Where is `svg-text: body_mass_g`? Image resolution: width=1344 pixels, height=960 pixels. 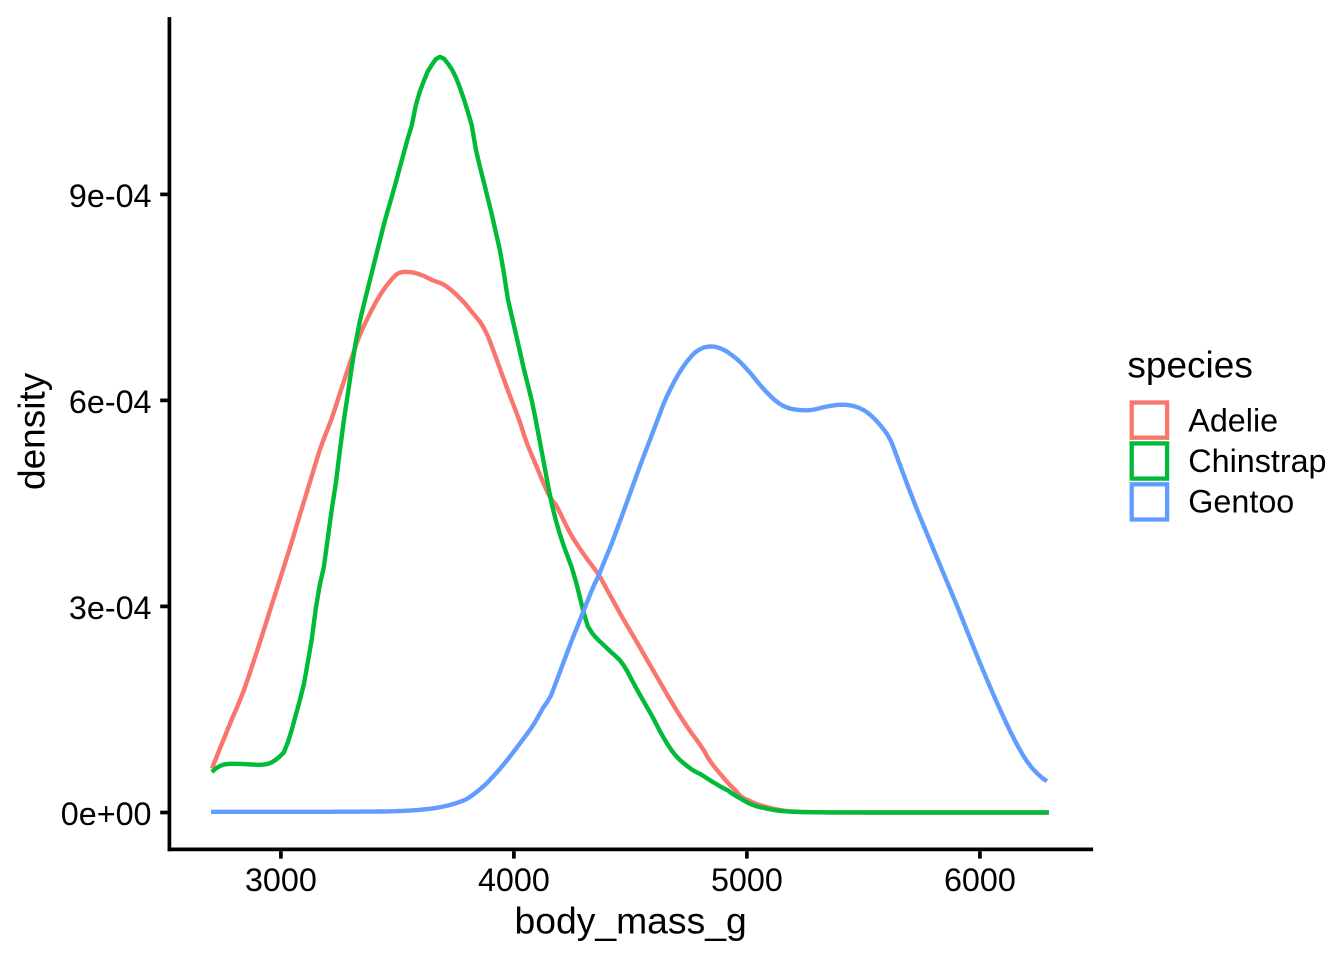 svg-text: body_mass_g is located at coordinates (630, 921).